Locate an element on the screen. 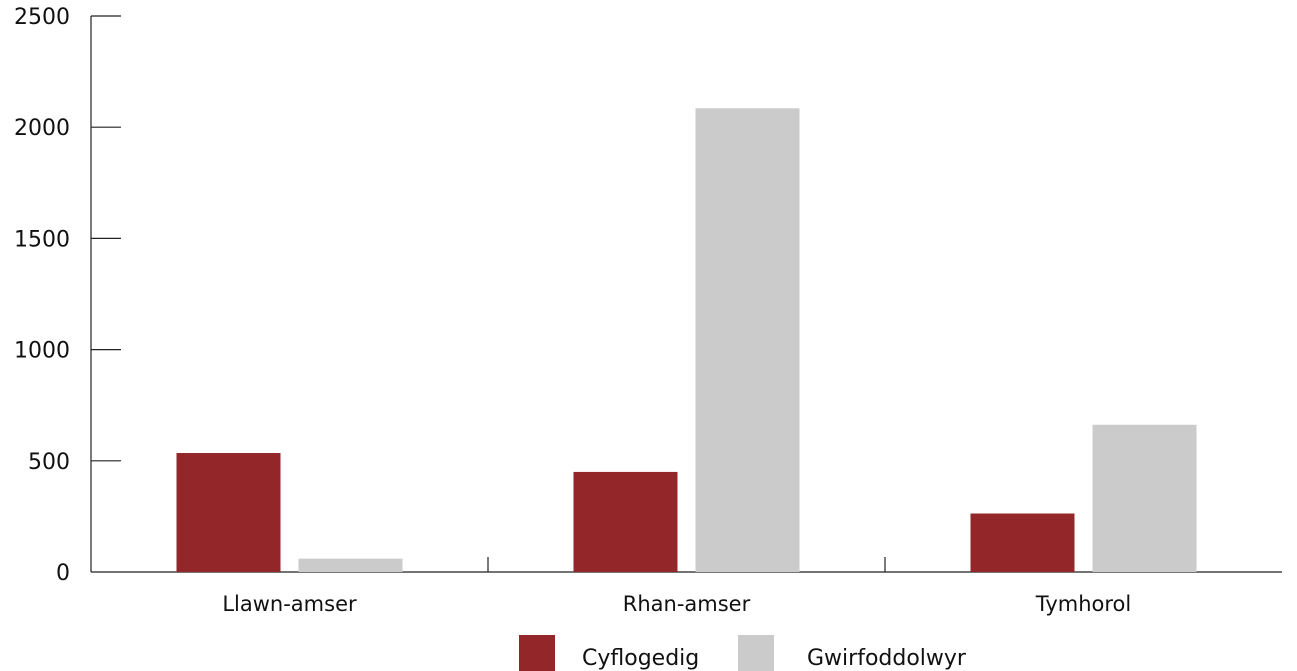  y-tick-label: 0 is located at coordinates (63, 573).